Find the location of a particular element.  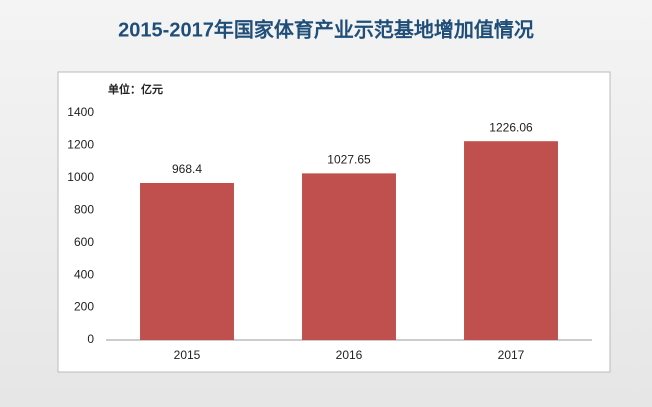

y-tick-label: 600 is located at coordinates (84, 242).